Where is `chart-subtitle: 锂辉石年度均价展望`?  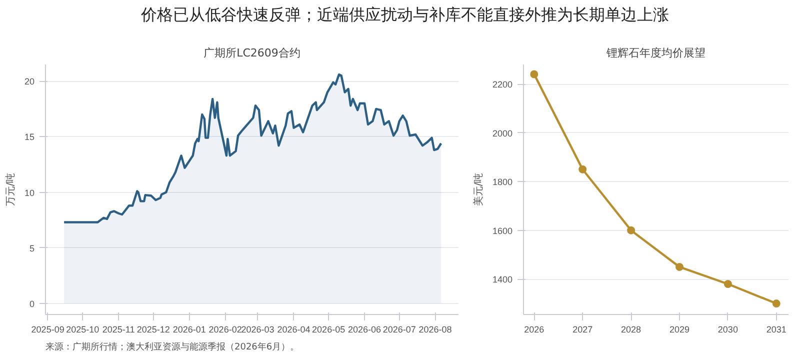 chart-subtitle: 锂辉石年度均价展望 is located at coordinates (656, 53).